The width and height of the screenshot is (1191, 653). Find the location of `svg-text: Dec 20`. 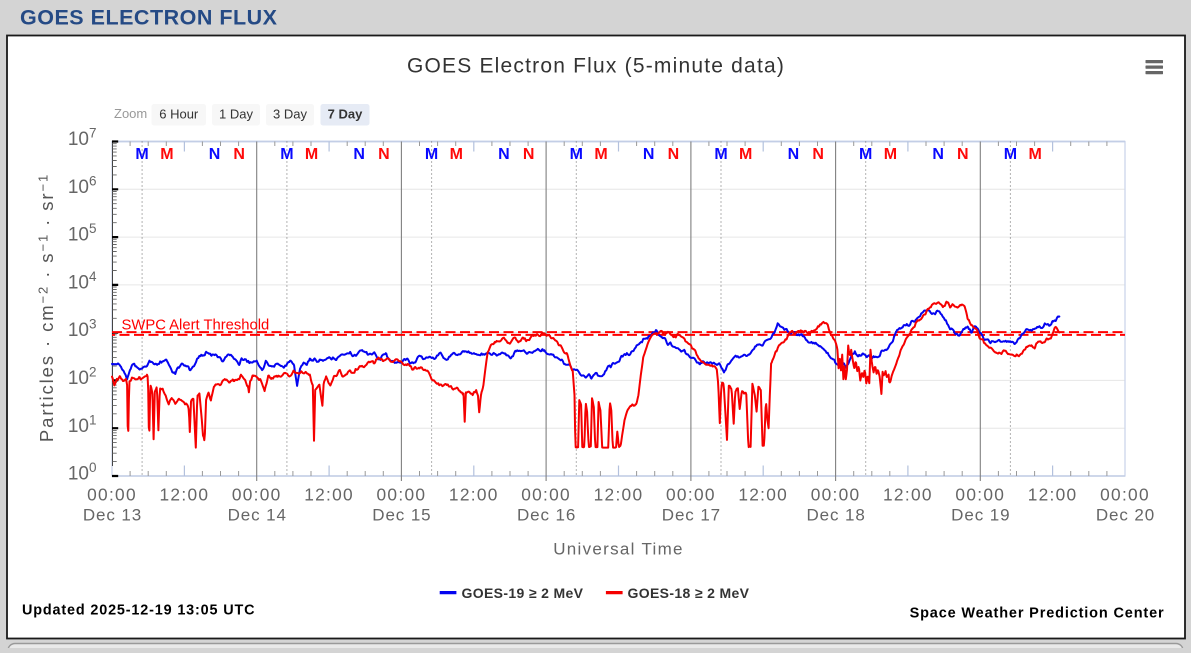

svg-text: Dec 20 is located at coordinates (1125, 514).